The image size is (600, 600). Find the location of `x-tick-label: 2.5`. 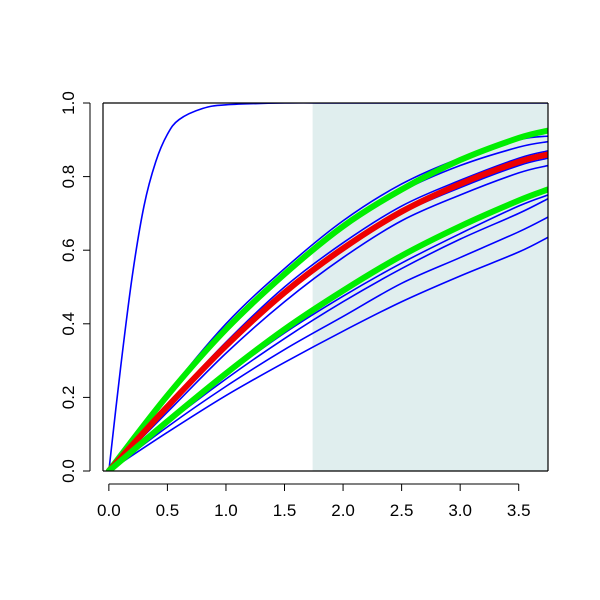

x-tick-label: 2.5 is located at coordinates (402, 510).